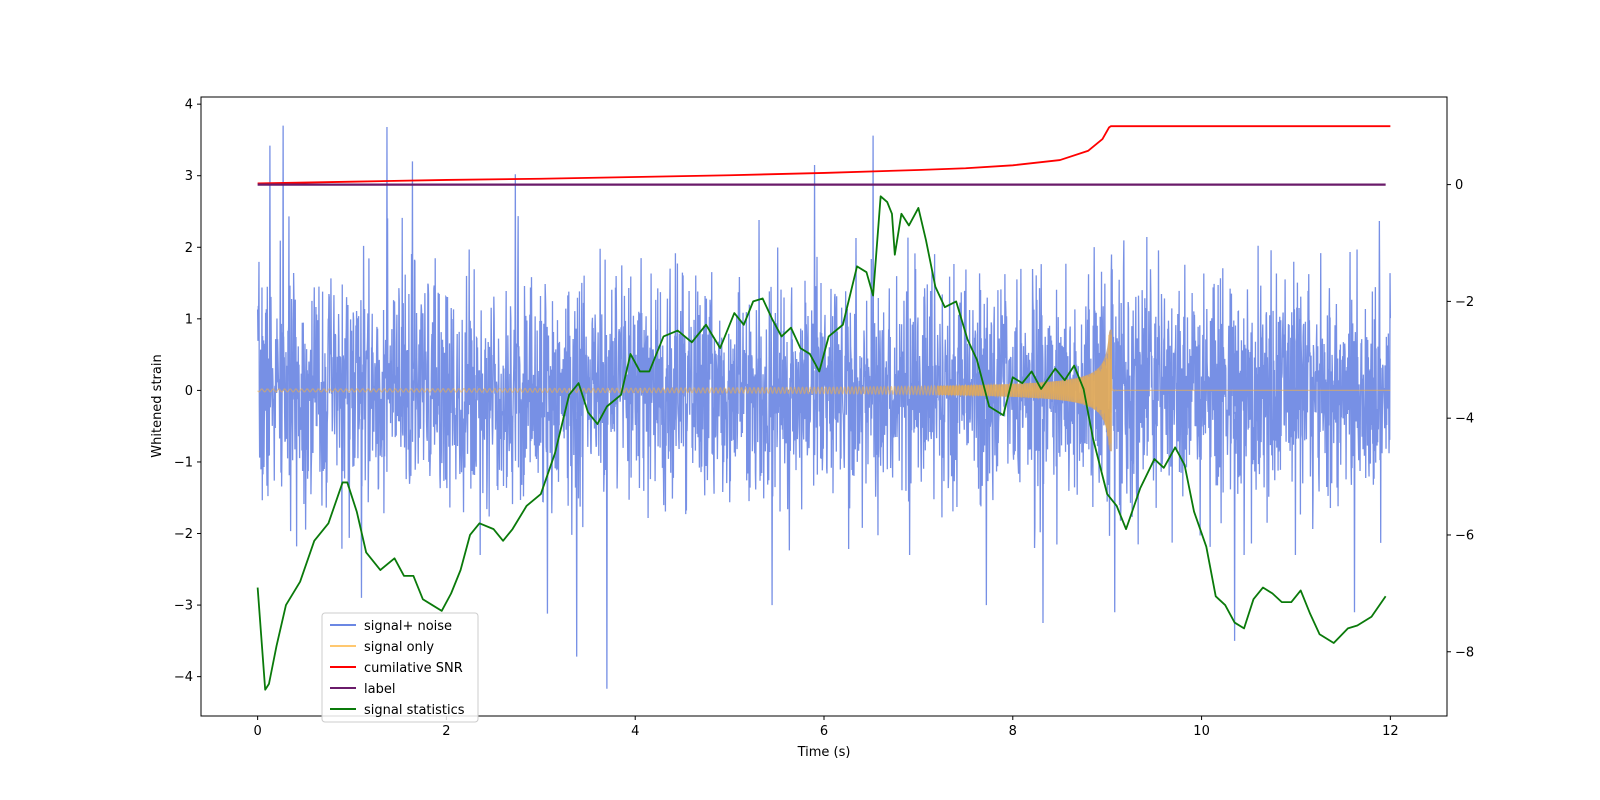 Image resolution: width=1600 pixels, height=800 pixels. I want to click on y-right-tick-label: −6, so click(1464, 535).